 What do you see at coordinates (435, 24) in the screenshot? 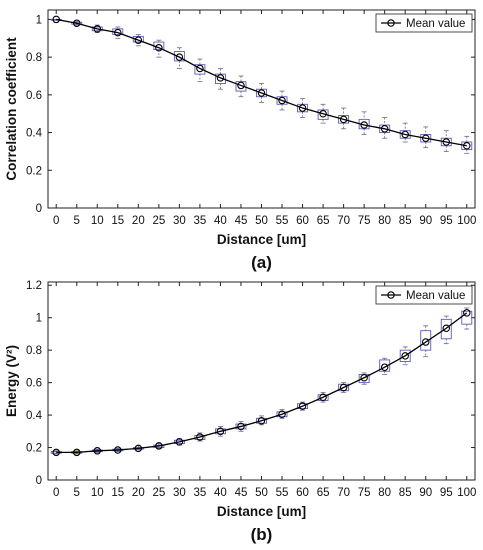
I see `legend-label: Mean value` at bounding box center [435, 24].